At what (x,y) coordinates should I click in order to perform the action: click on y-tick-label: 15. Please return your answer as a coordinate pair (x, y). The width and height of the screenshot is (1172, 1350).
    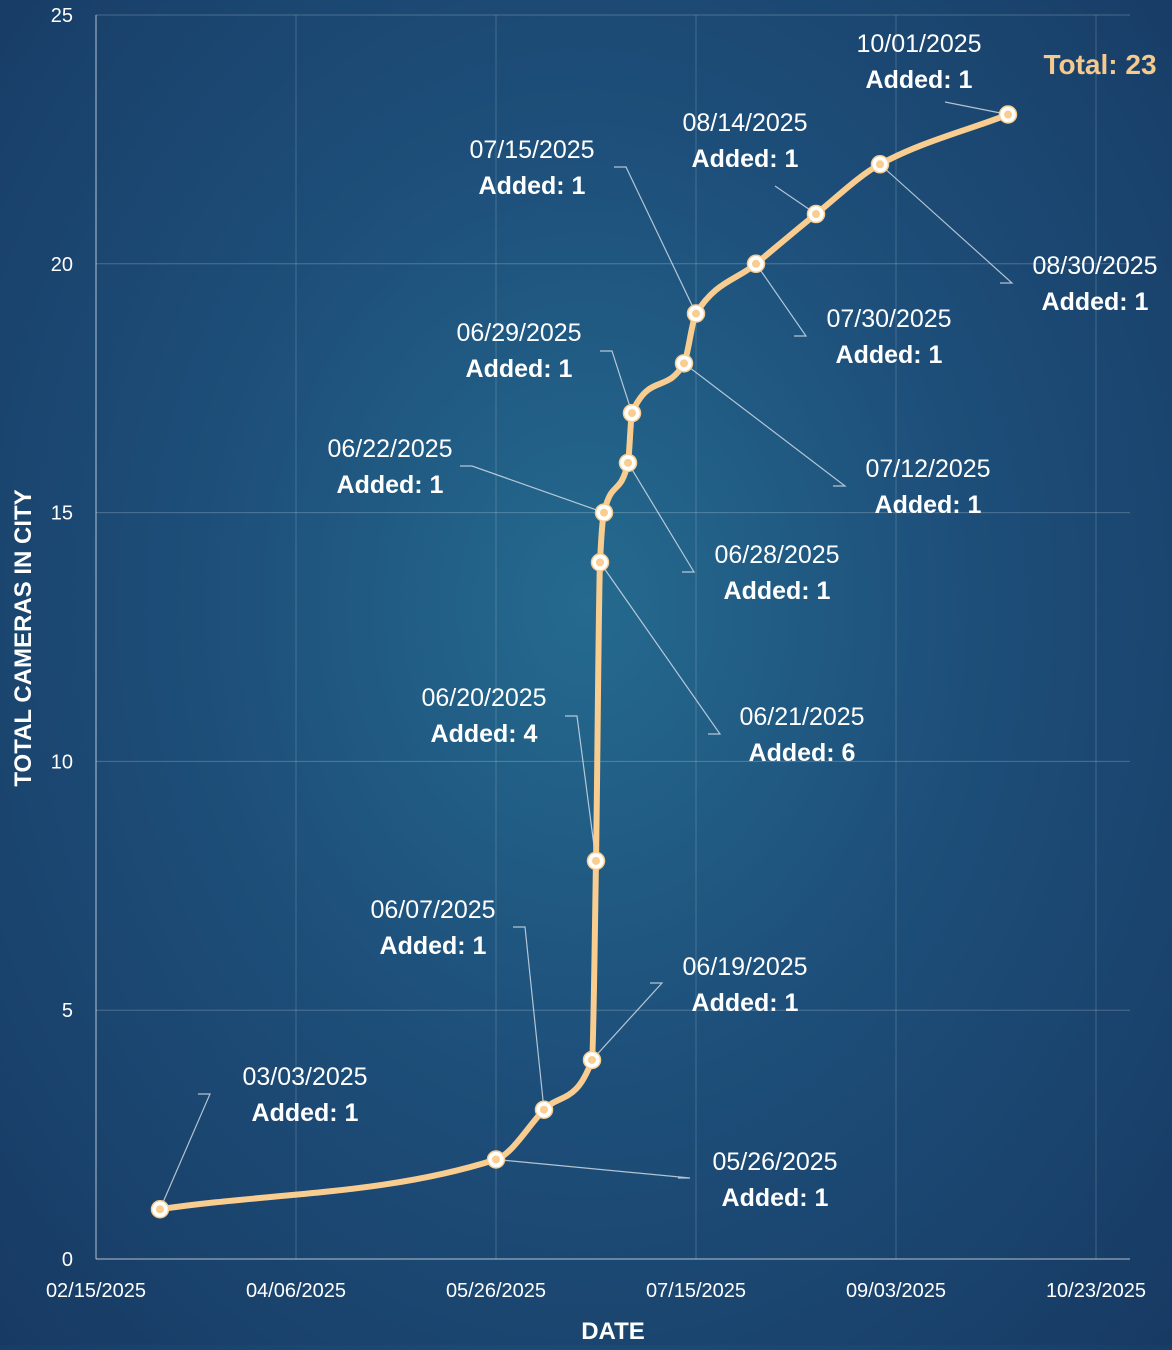
    Looking at the image, I should click on (62, 514).